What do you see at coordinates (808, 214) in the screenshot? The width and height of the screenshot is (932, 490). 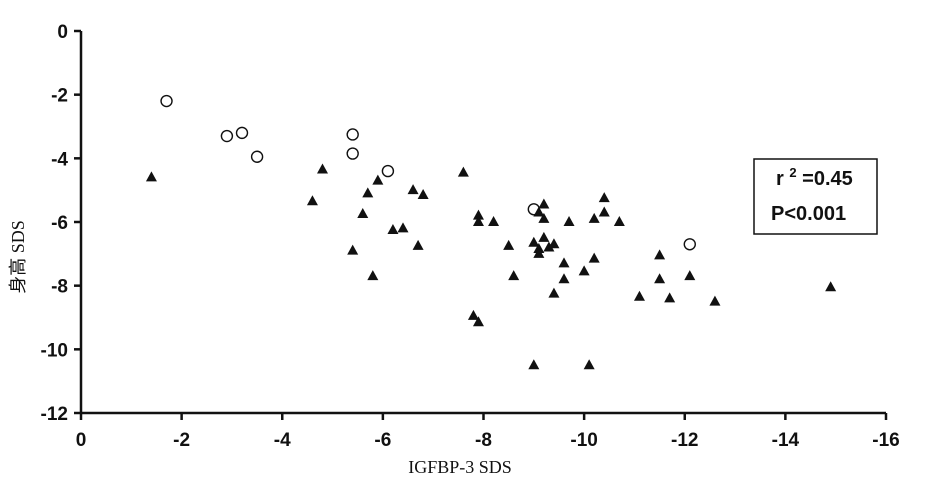 I see `p-value-text: P<0.001` at bounding box center [808, 214].